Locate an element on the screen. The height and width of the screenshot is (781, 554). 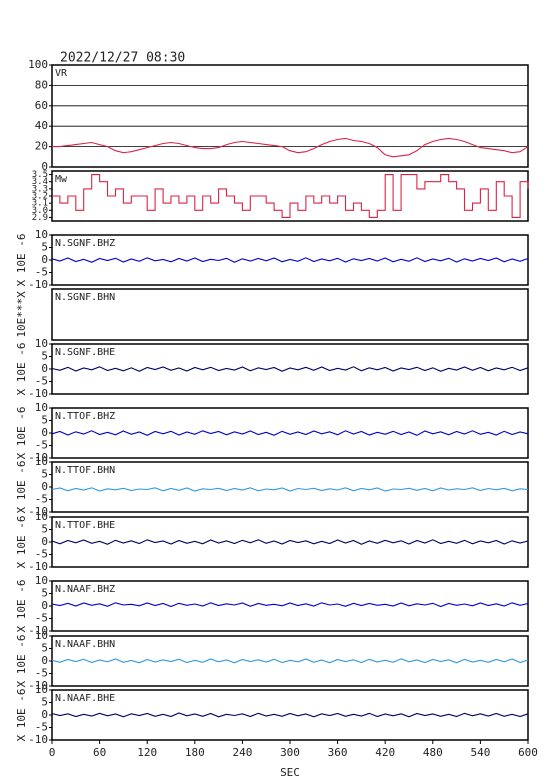
x-tick-label: 0 is located at coordinates (52, 752).